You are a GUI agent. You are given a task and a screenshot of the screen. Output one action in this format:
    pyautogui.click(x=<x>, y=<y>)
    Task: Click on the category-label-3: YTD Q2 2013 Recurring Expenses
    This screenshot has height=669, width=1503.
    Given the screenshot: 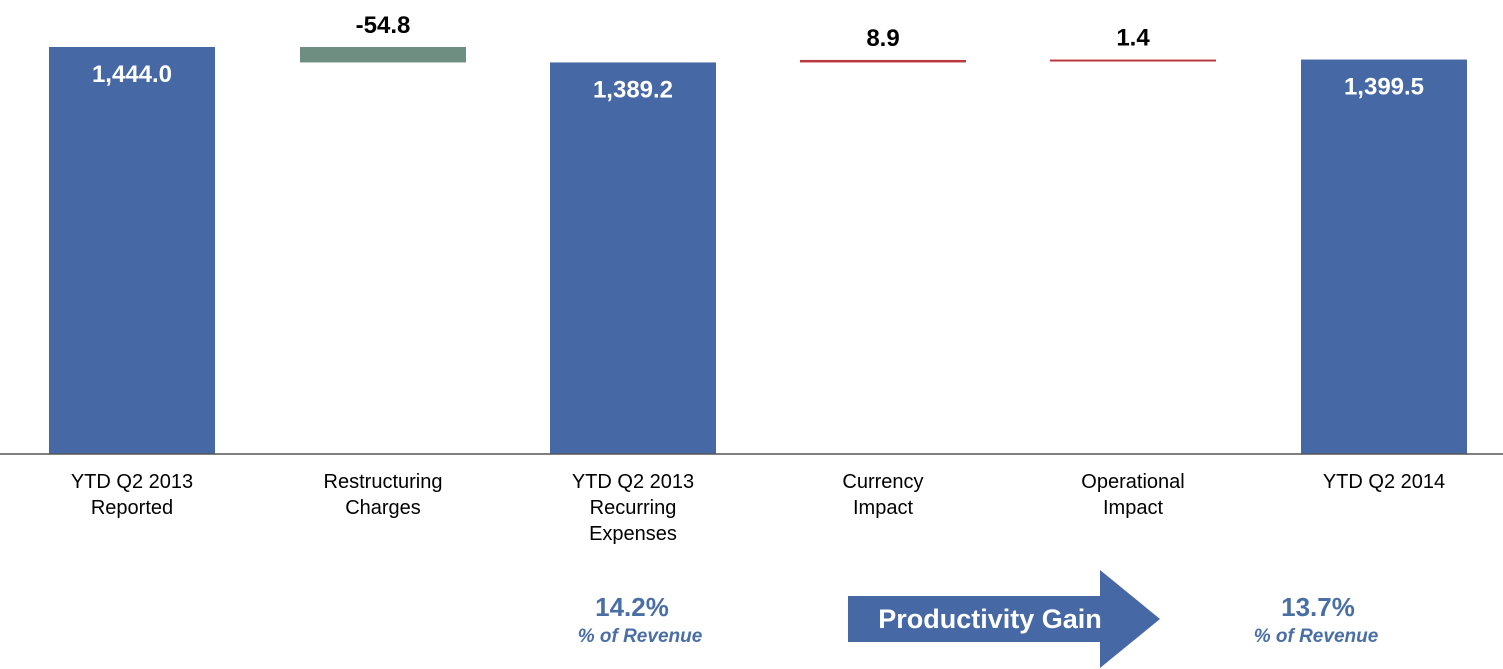 What is the action you would take?
    pyautogui.click(x=633, y=508)
    